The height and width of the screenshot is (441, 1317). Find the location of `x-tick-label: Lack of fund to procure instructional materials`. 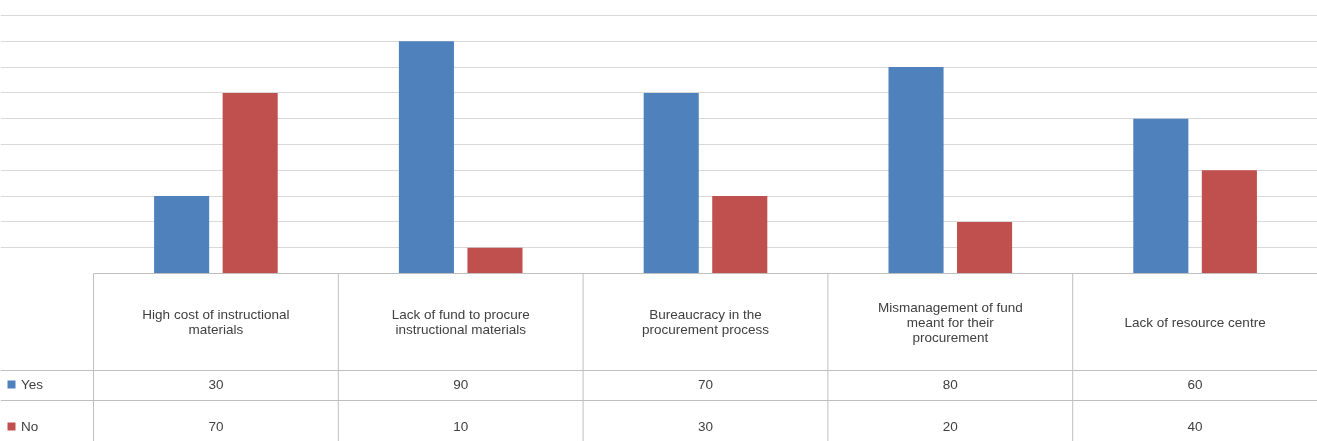

x-tick-label: Lack of fund to procure instructional materials is located at coordinates (460, 322).